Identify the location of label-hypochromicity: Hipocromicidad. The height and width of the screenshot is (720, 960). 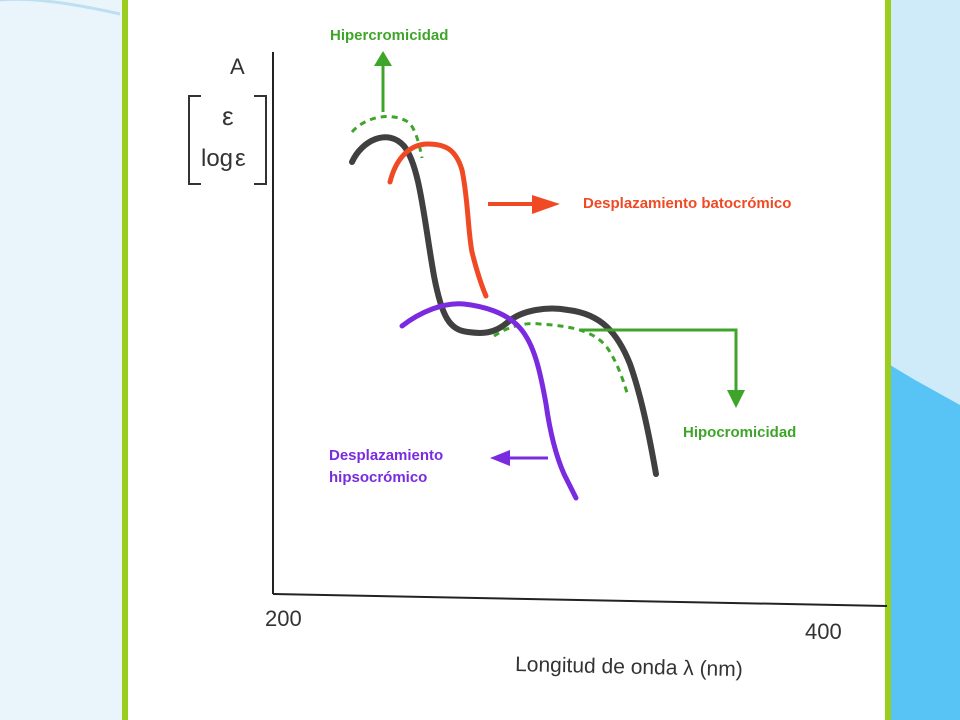
(739, 432).